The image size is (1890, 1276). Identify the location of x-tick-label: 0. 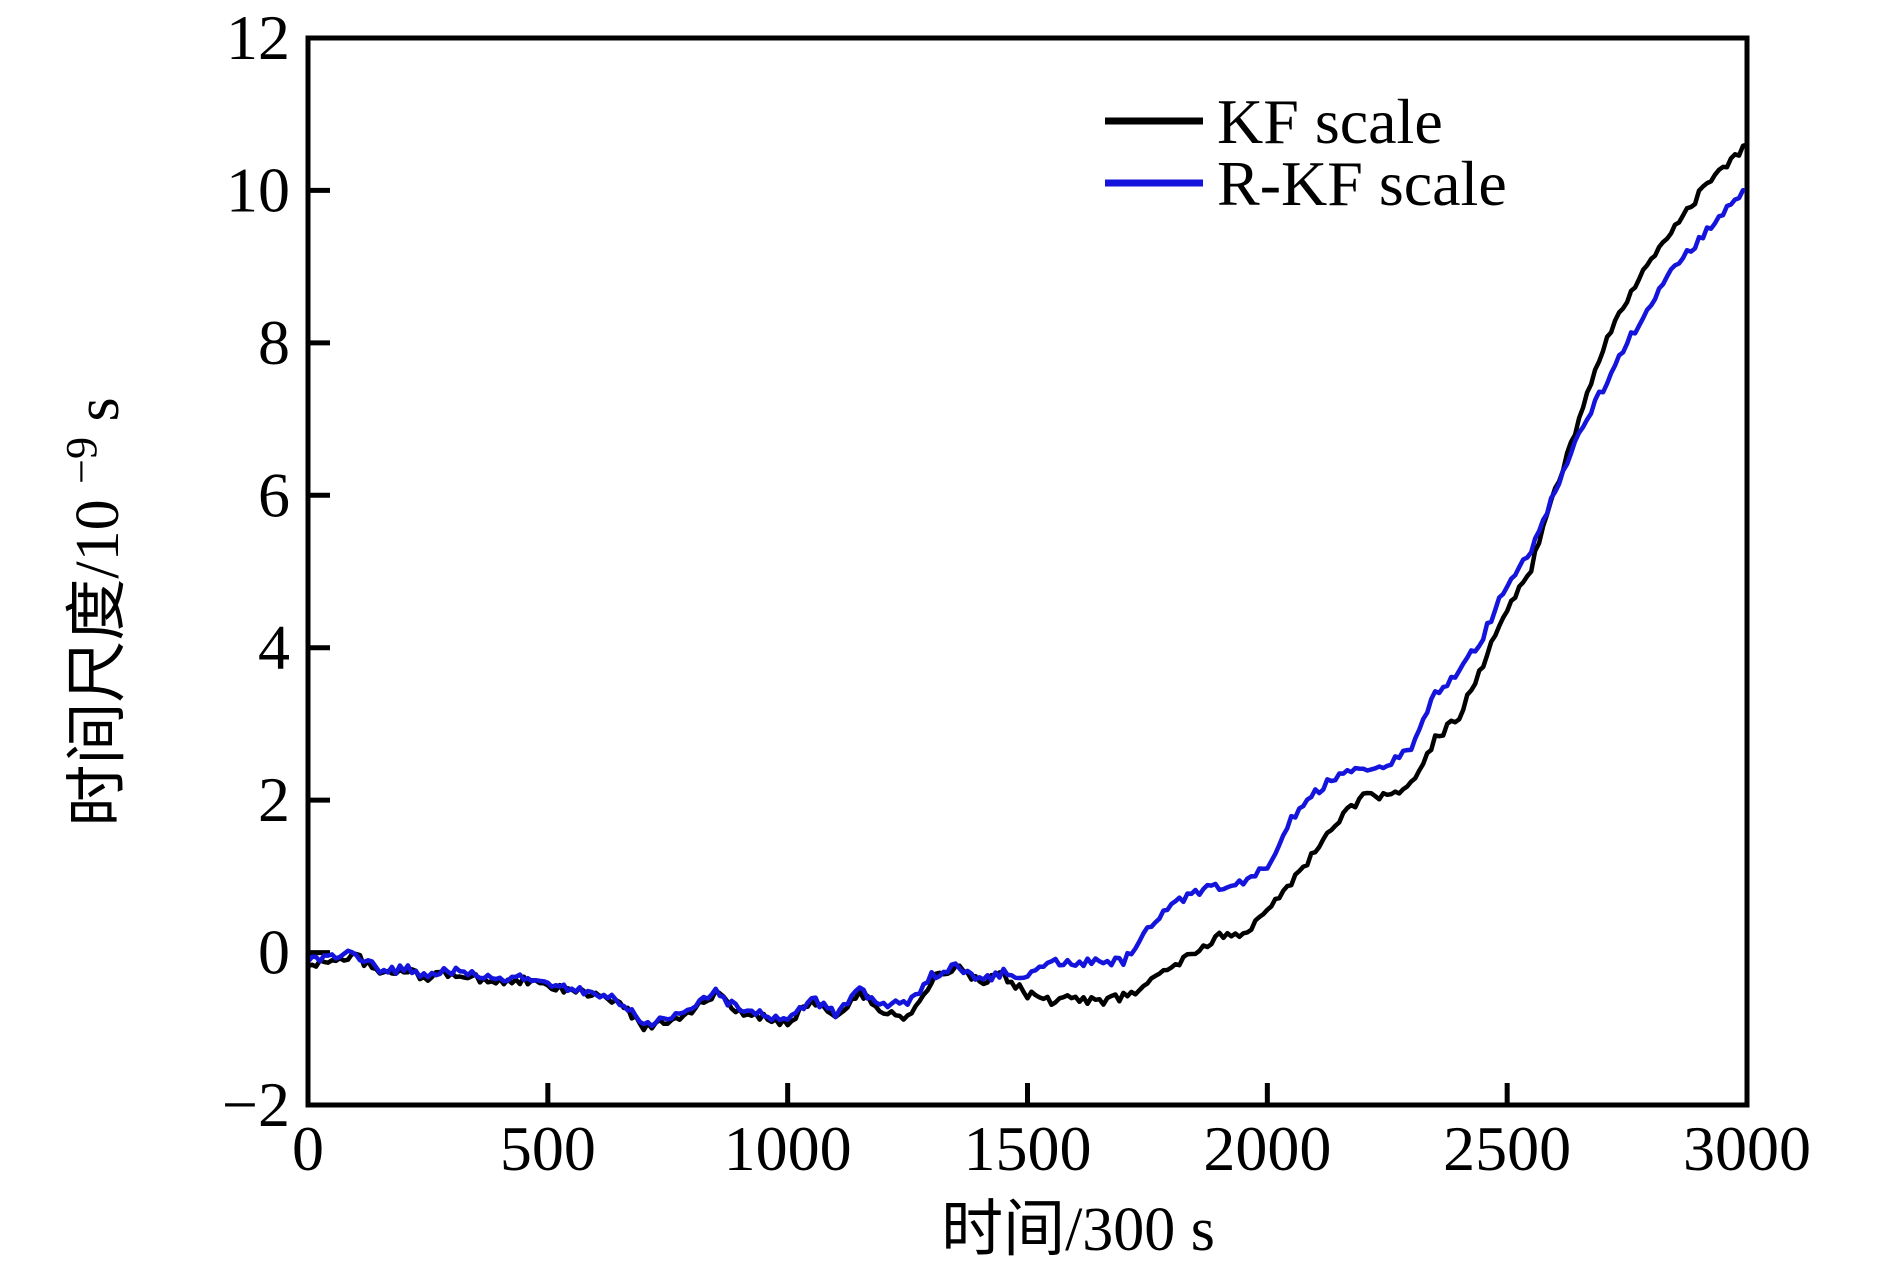
(308, 1148).